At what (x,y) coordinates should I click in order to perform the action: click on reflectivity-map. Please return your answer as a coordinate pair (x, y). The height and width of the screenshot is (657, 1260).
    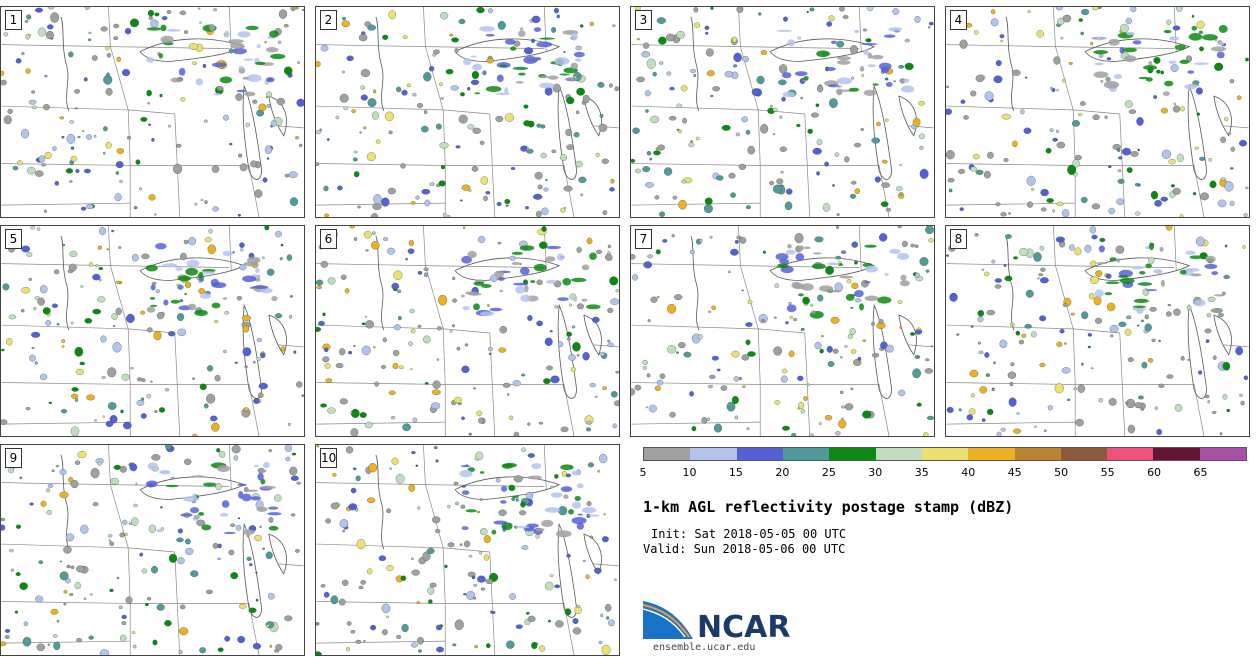
    Looking at the image, I should click on (782, 112).